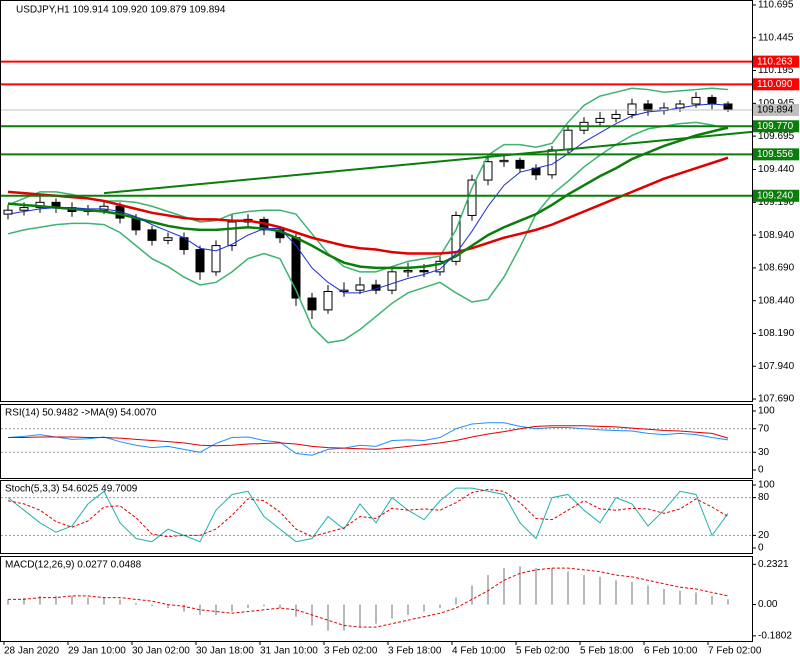  I want to click on y-tick-label: 107.690, so click(776, 399).